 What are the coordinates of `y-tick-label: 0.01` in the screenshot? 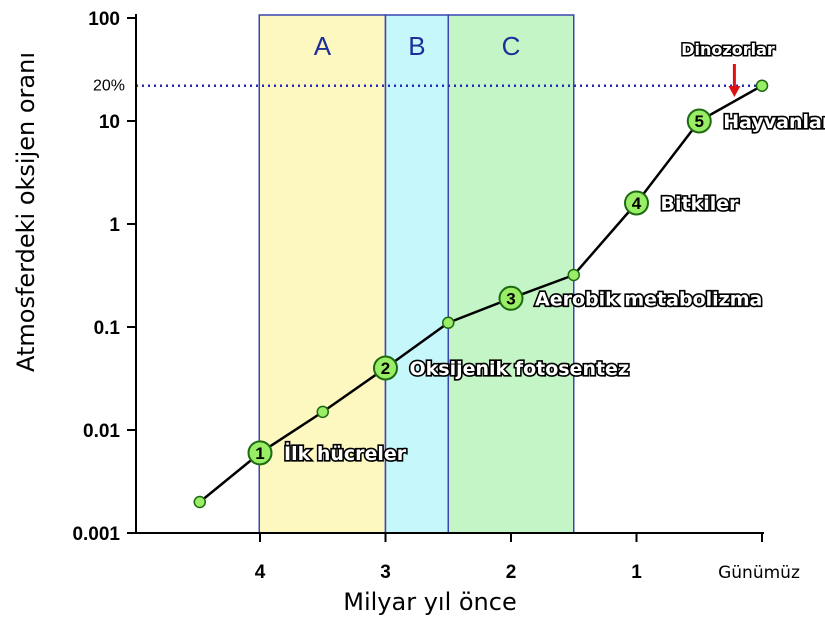 It's located at (101, 431).